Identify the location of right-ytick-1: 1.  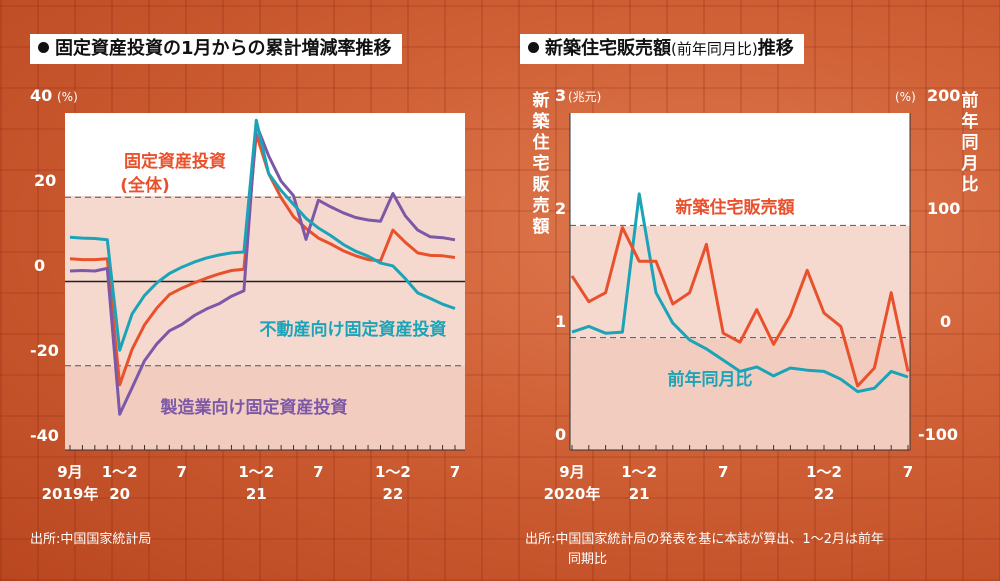
(560, 321).